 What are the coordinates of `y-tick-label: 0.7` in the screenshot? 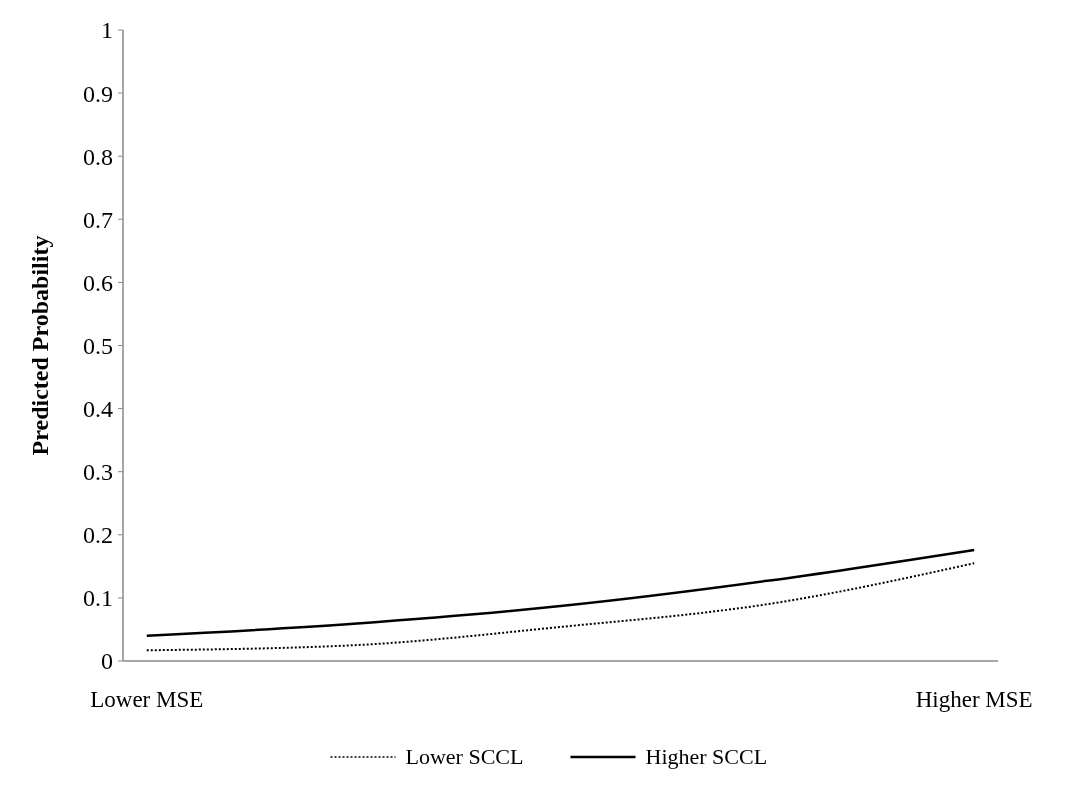 It's located at (98, 219).